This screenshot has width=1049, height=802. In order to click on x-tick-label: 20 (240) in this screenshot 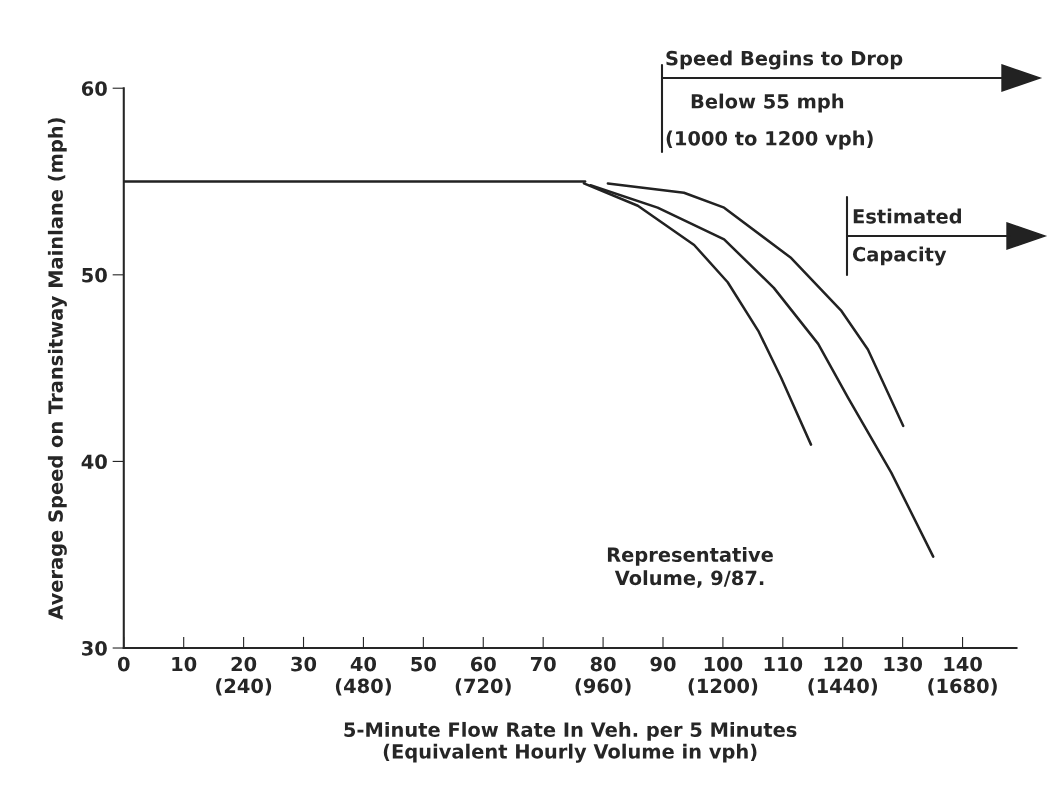, I will do `click(244, 676)`.